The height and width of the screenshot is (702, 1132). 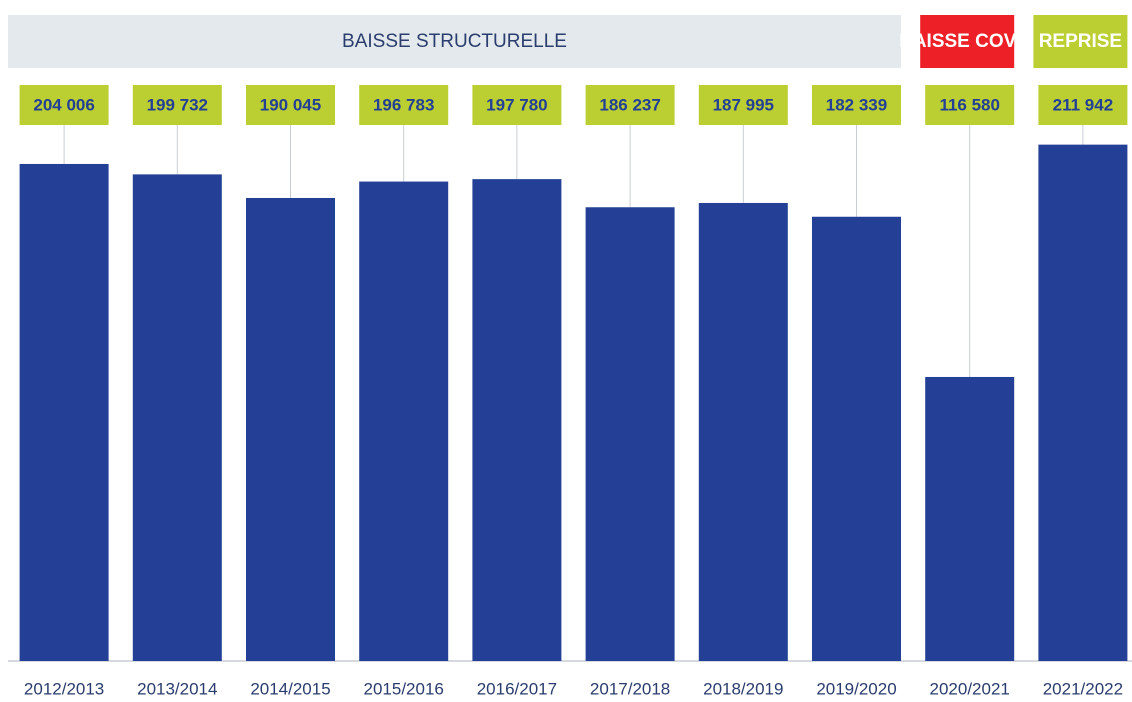 What do you see at coordinates (177, 688) in the screenshot?
I see `x-tick-label: 2013/2014` at bounding box center [177, 688].